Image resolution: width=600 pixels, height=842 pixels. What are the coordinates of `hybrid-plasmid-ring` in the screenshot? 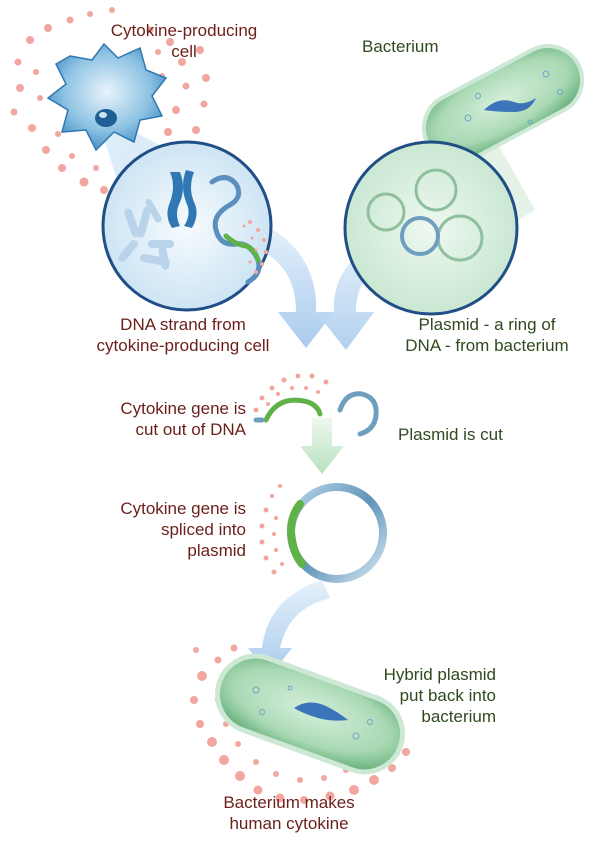 It's located at (323, 533).